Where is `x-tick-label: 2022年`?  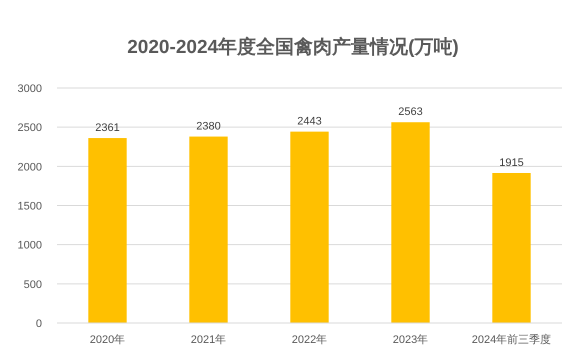
x-tick-label: 2022年 is located at coordinates (310, 340).